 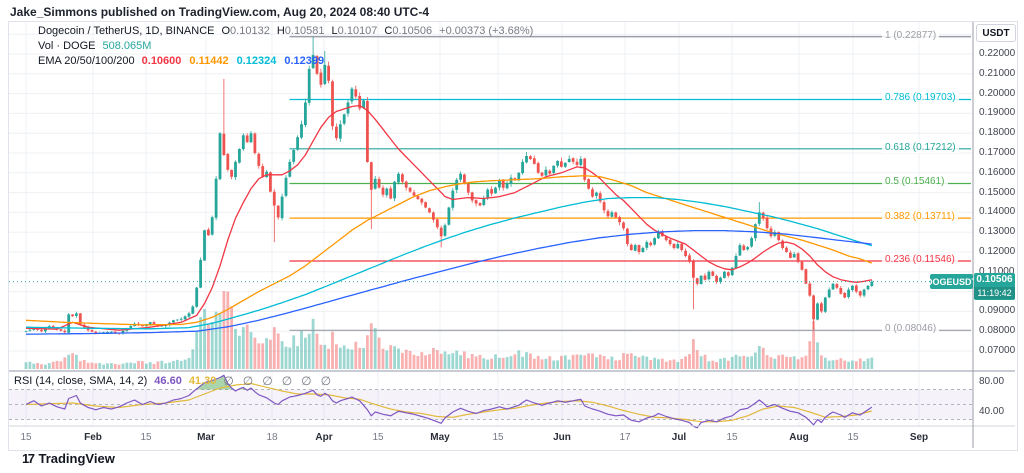 What do you see at coordinates (127, 46) in the screenshot?
I see `volume-value: 508.065M` at bounding box center [127, 46].